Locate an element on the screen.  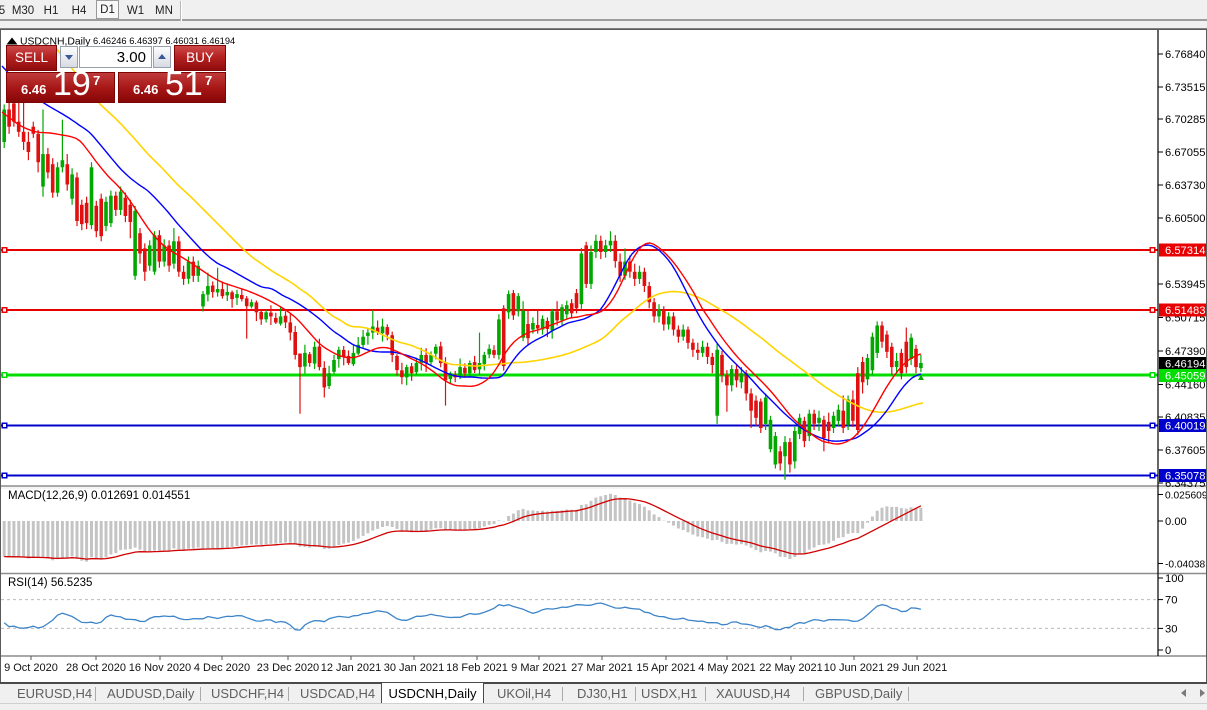
svg-text: 6.40019 is located at coordinates (1185, 427).